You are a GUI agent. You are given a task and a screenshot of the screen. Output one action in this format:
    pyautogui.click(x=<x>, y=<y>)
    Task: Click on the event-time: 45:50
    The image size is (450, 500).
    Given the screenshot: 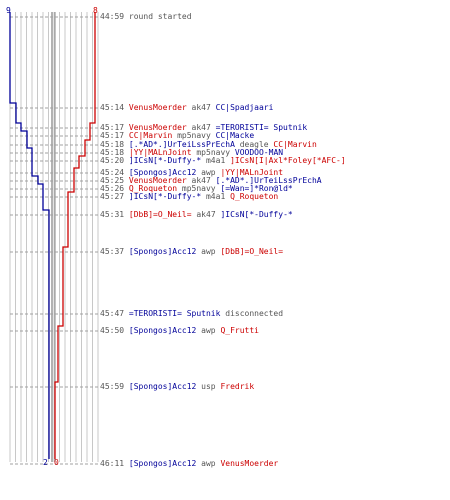 What is the action you would take?
    pyautogui.click(x=112, y=330)
    